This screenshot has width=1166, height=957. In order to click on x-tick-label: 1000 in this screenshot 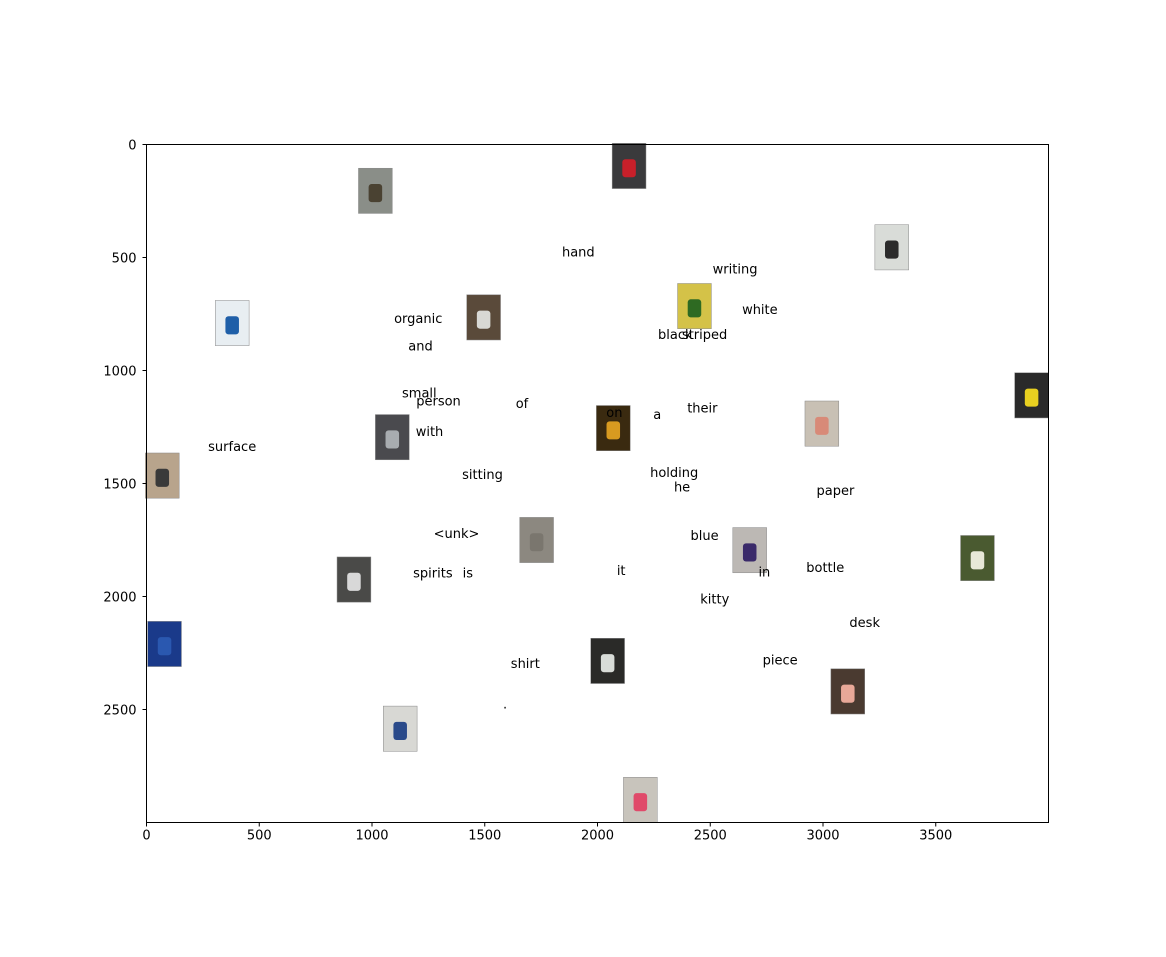, I will do `click(371, 836)`.